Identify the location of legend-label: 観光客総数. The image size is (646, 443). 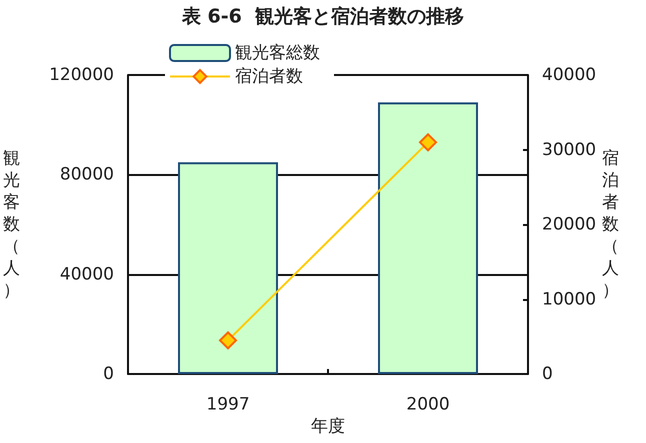
(277, 53).